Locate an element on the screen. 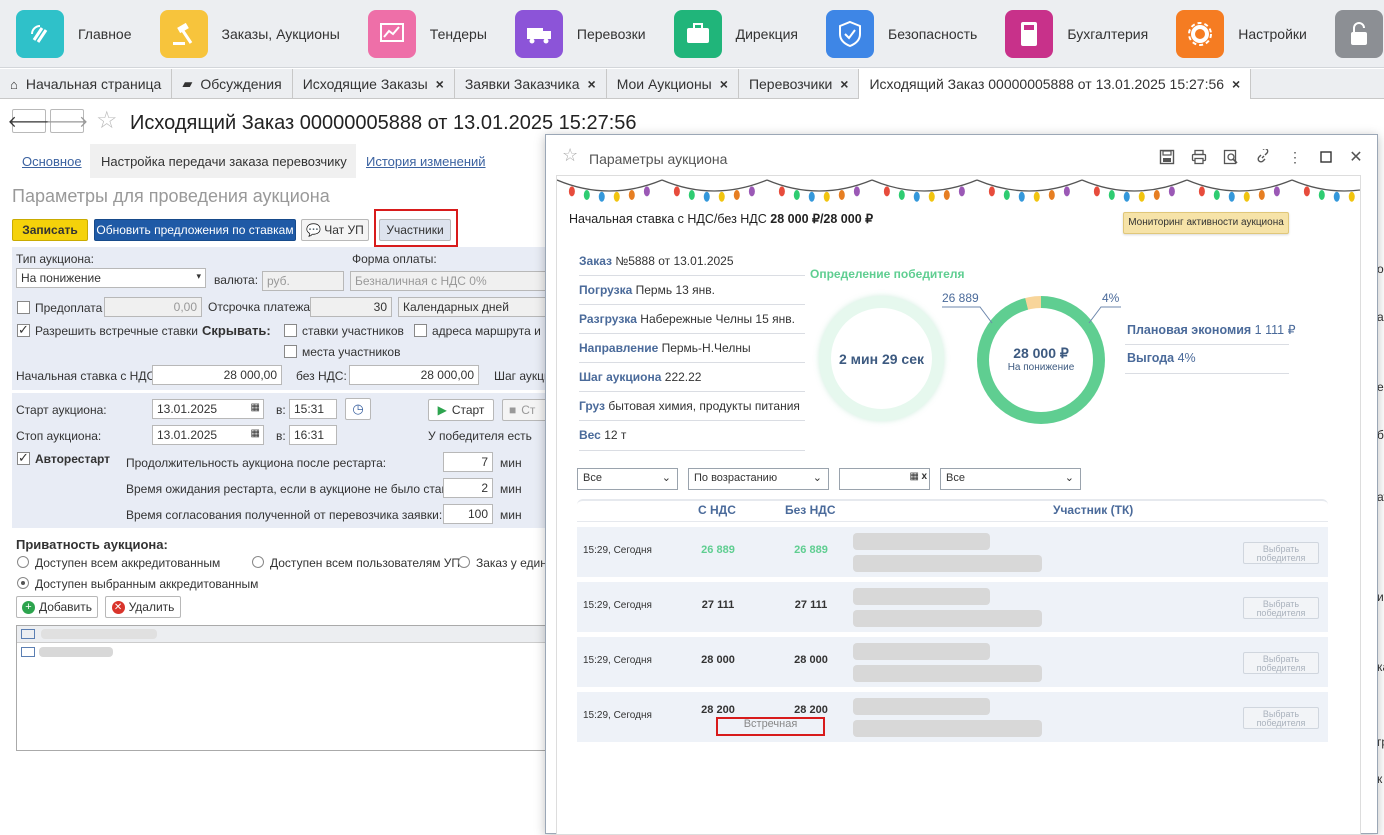 The image size is (1384, 835). tab-4: Мои Аукционы × is located at coordinates (673, 84).